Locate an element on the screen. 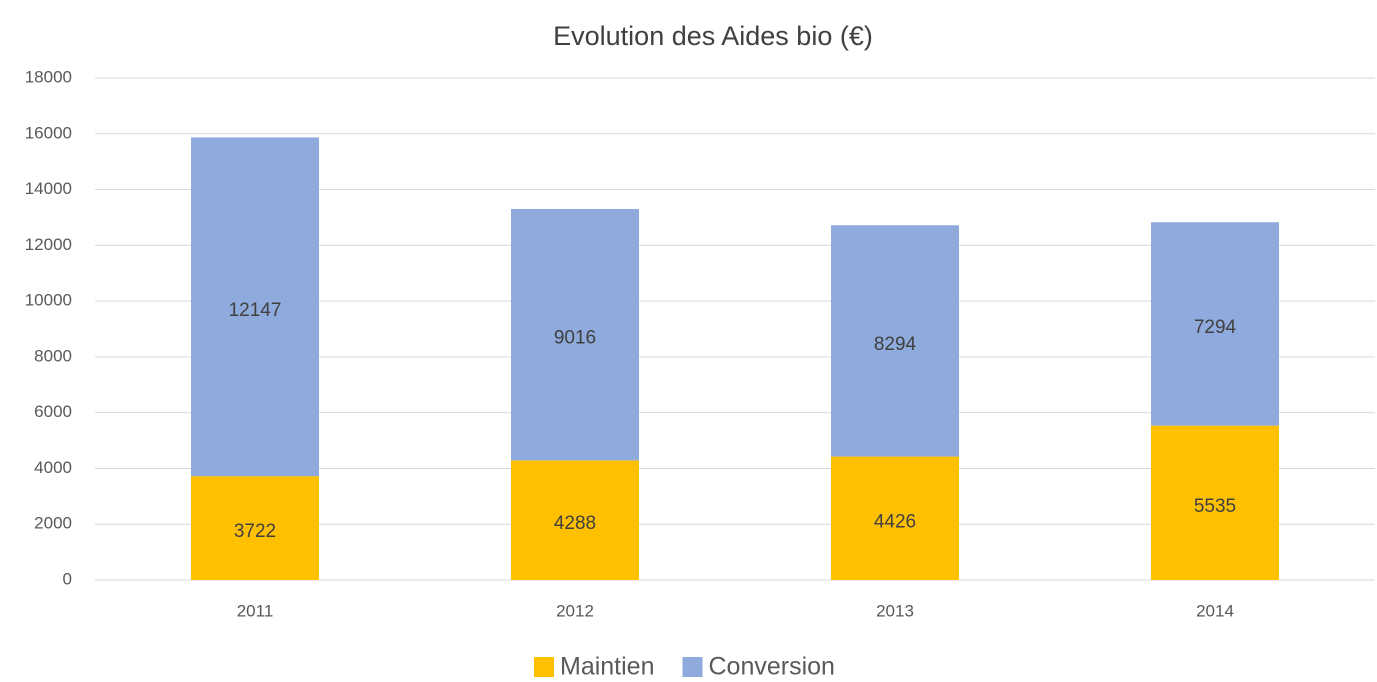  data-label: 4288 is located at coordinates (575, 523).